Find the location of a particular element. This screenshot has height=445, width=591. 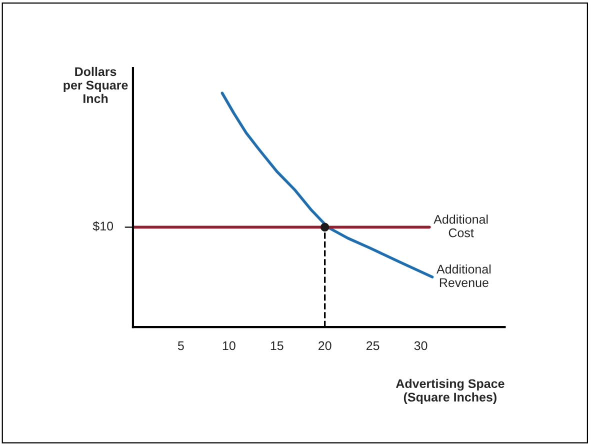

x-tick-label: 30 is located at coordinates (421, 345).